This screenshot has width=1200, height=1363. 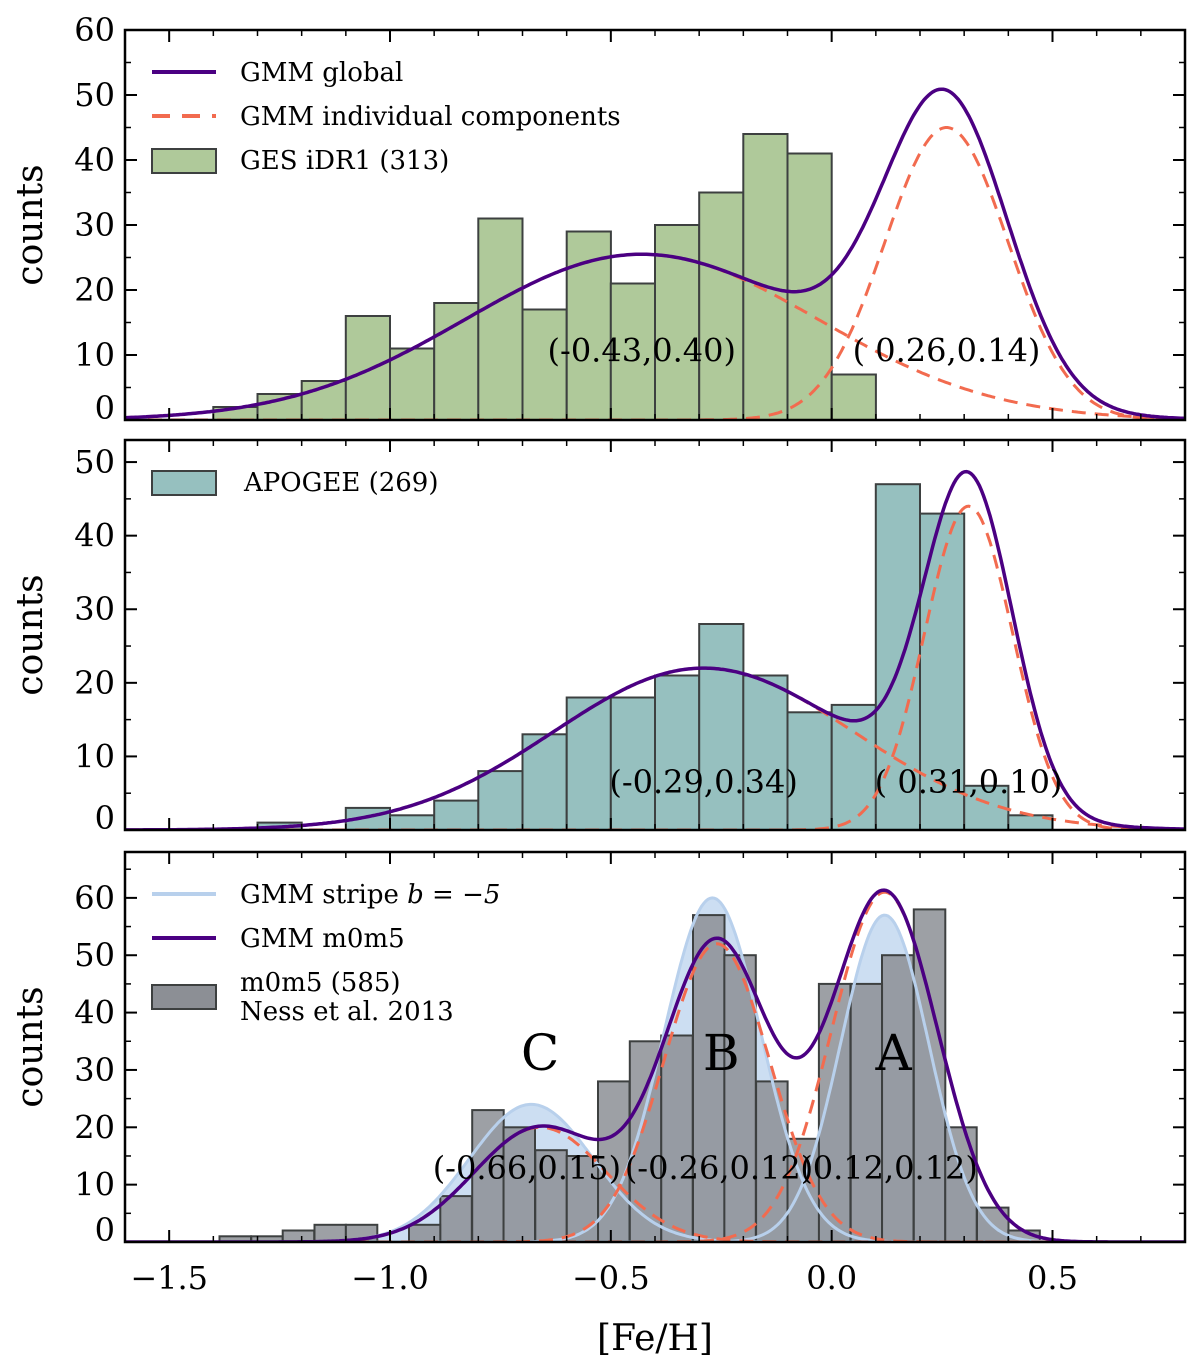 What do you see at coordinates (370, 895) in the screenshot?
I see `legend-label: GMM stripe b = −5` at bounding box center [370, 895].